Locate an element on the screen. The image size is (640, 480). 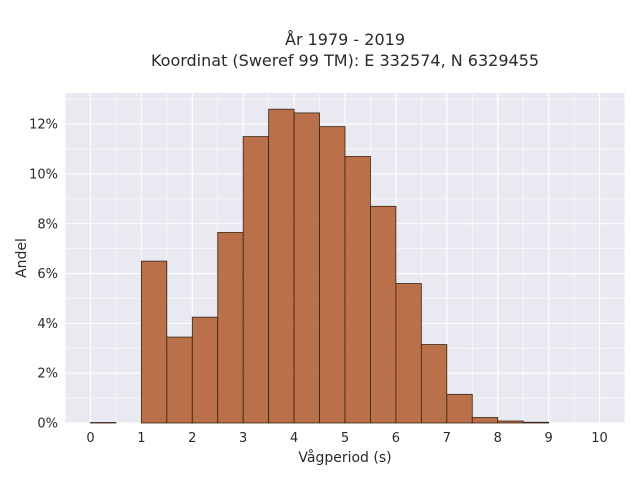
y-axis-label: Andel is located at coordinates (22, 258).